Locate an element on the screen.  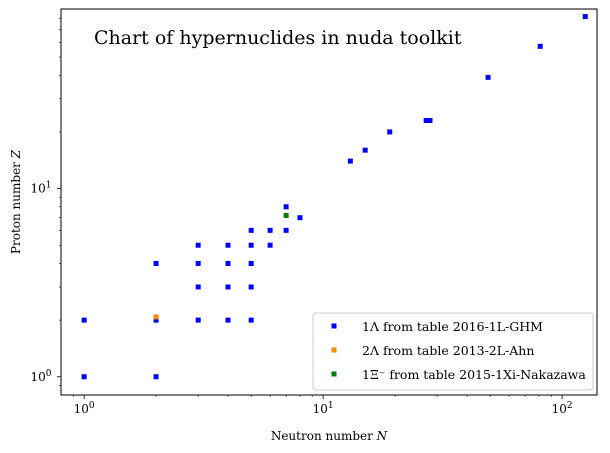
legend-label-1lambda: 1Λ from table 2016-1L-GHM is located at coordinates (452, 326).